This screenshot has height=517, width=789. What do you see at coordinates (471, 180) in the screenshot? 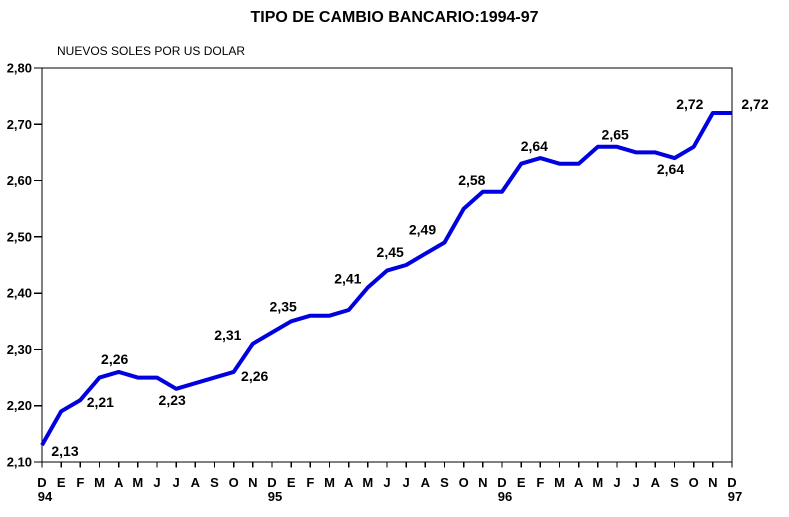
I see `data-point-label: 2,58` at bounding box center [471, 180].